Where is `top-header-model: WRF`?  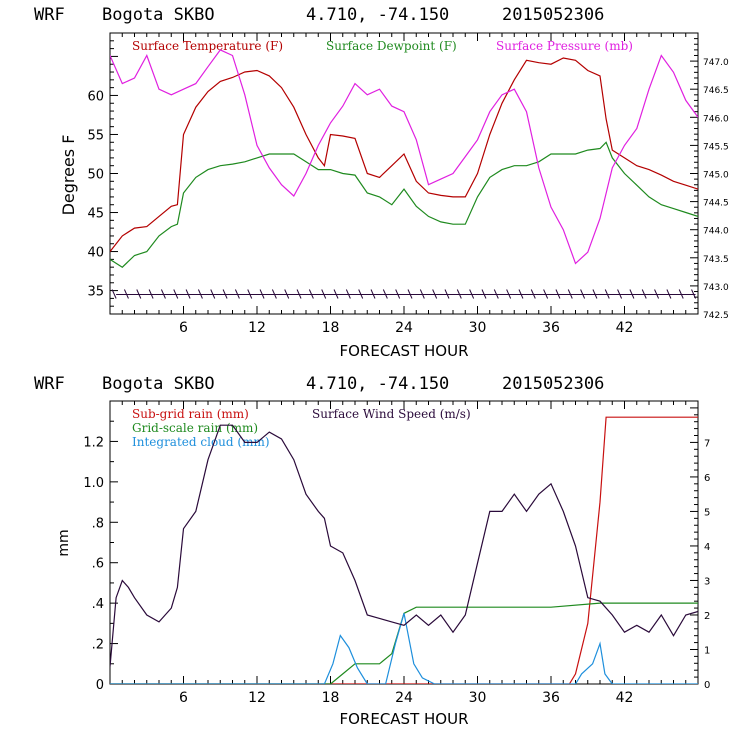 top-header-model: WRF is located at coordinates (49, 15).